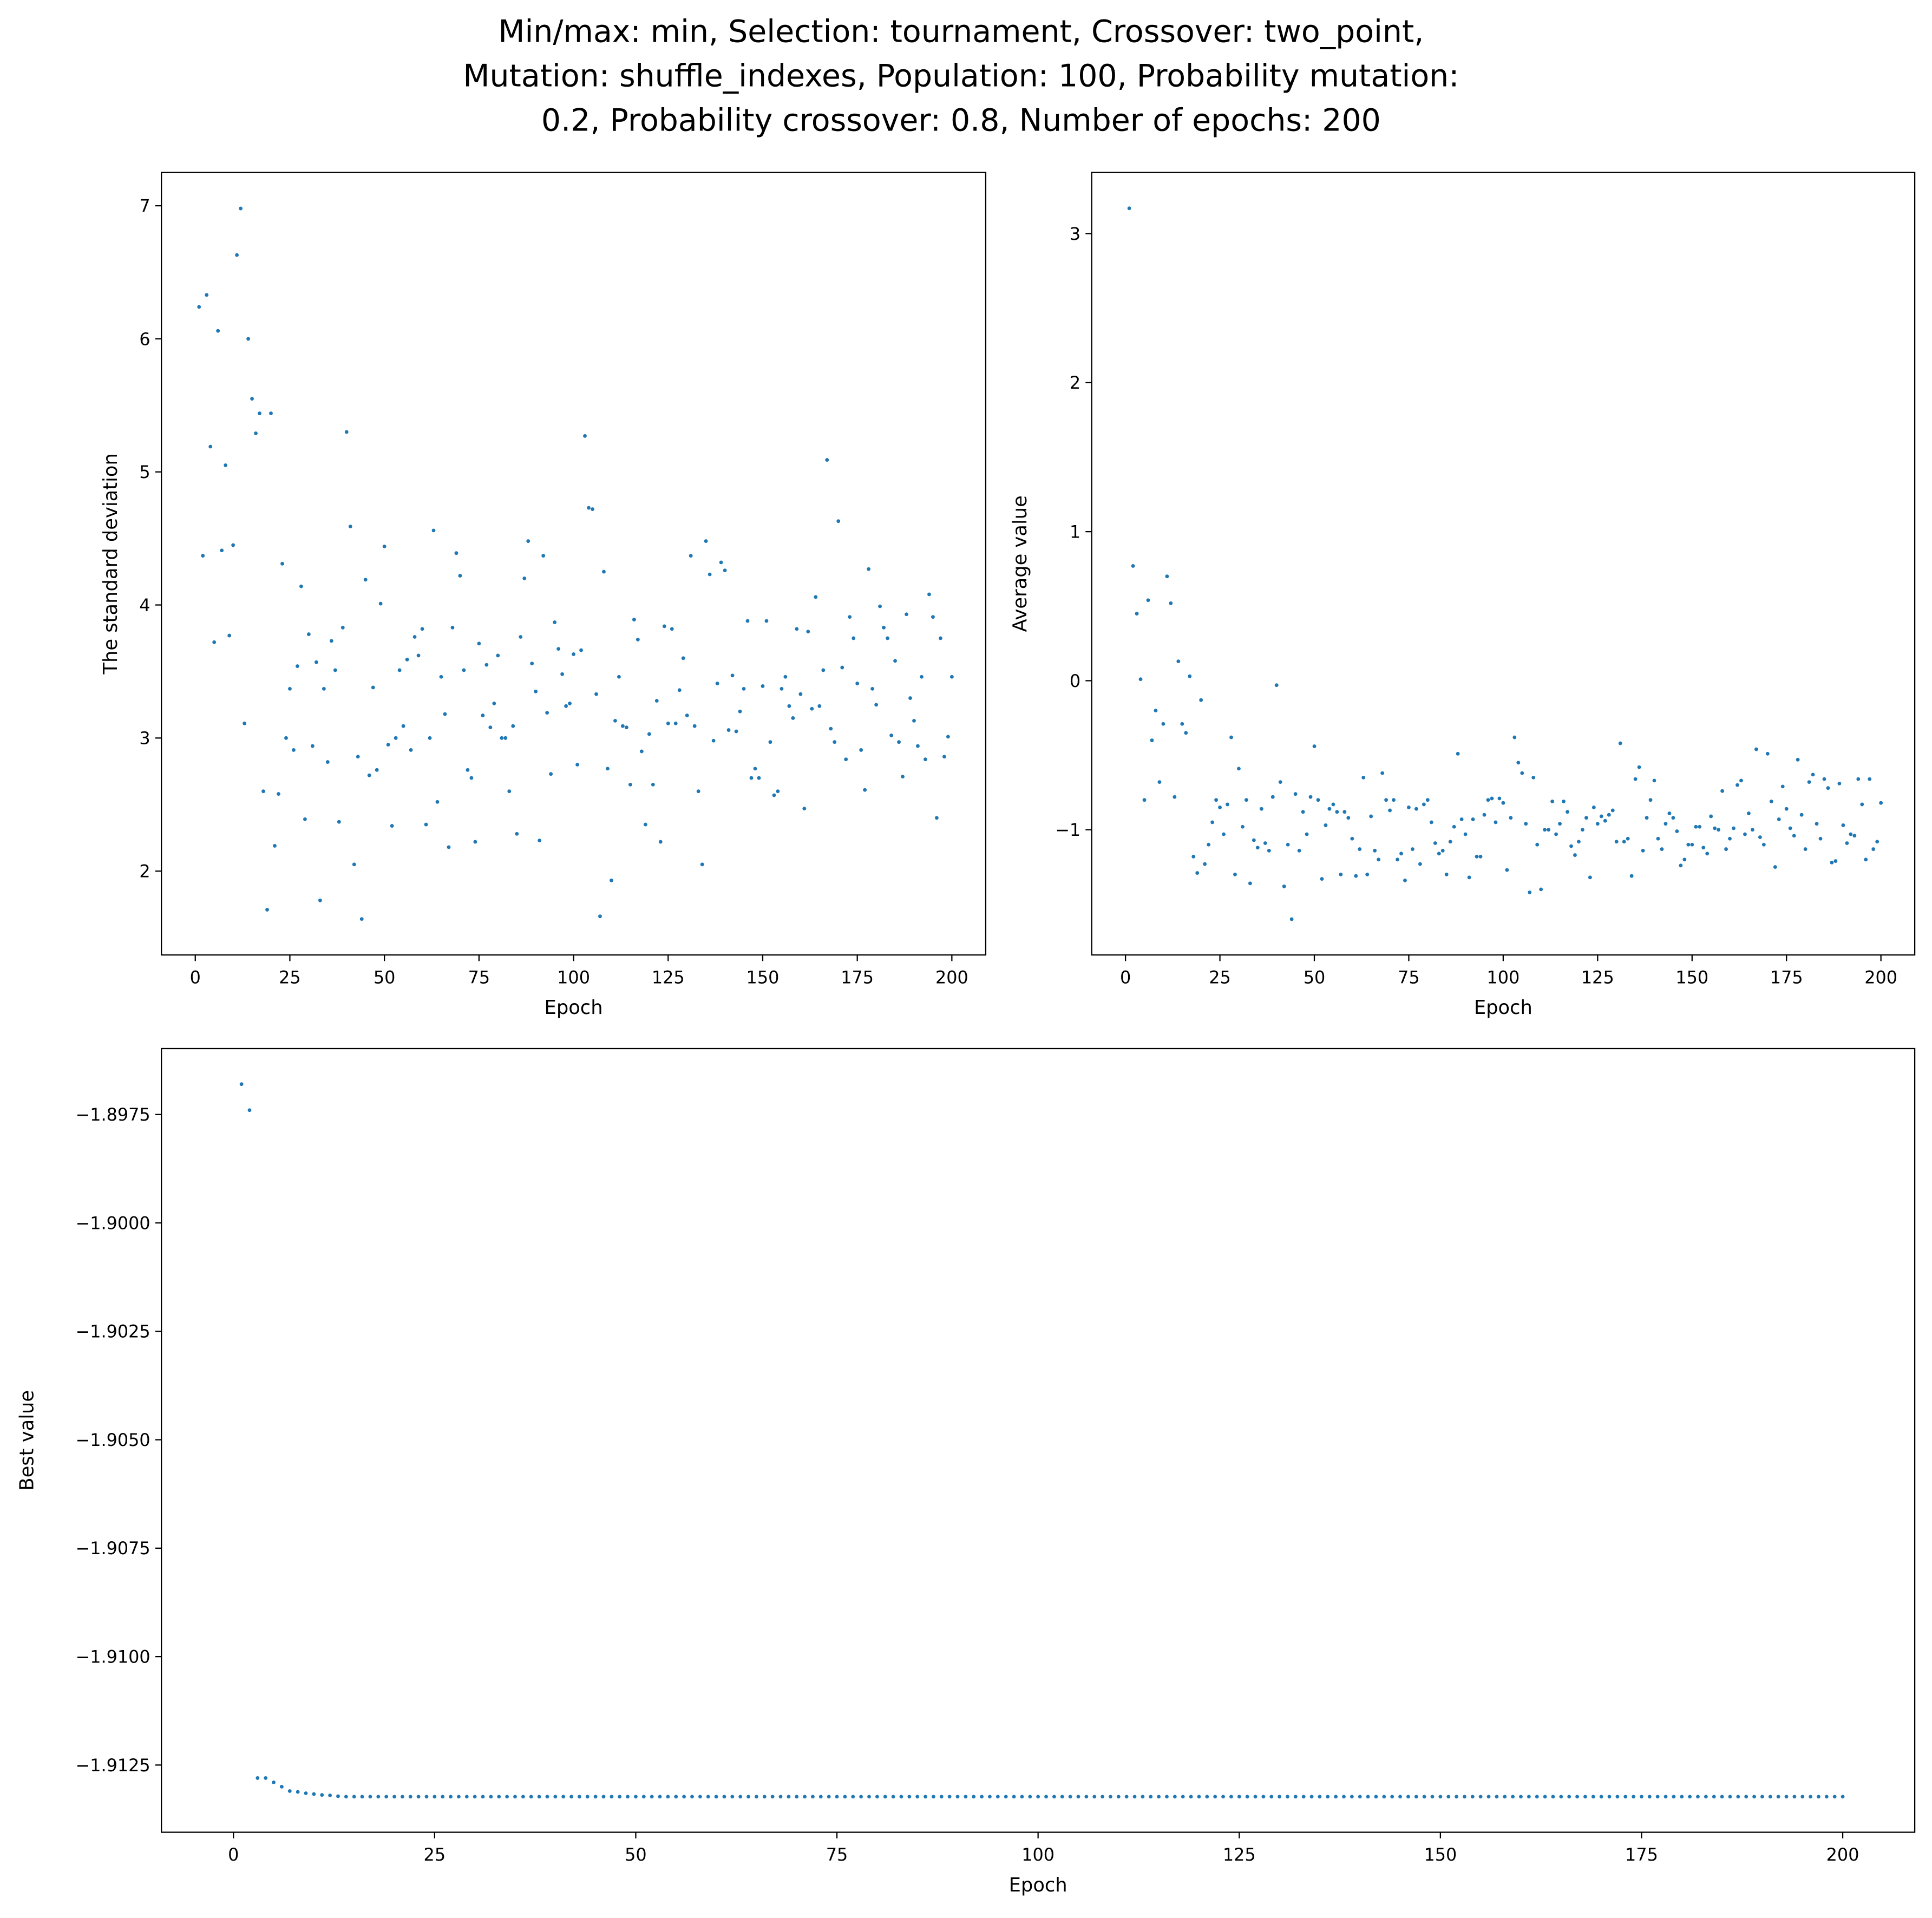 This screenshot has width=1932, height=1918. Describe the element at coordinates (1441, 1855) in the screenshot. I see `x-tick-label: 150` at that location.